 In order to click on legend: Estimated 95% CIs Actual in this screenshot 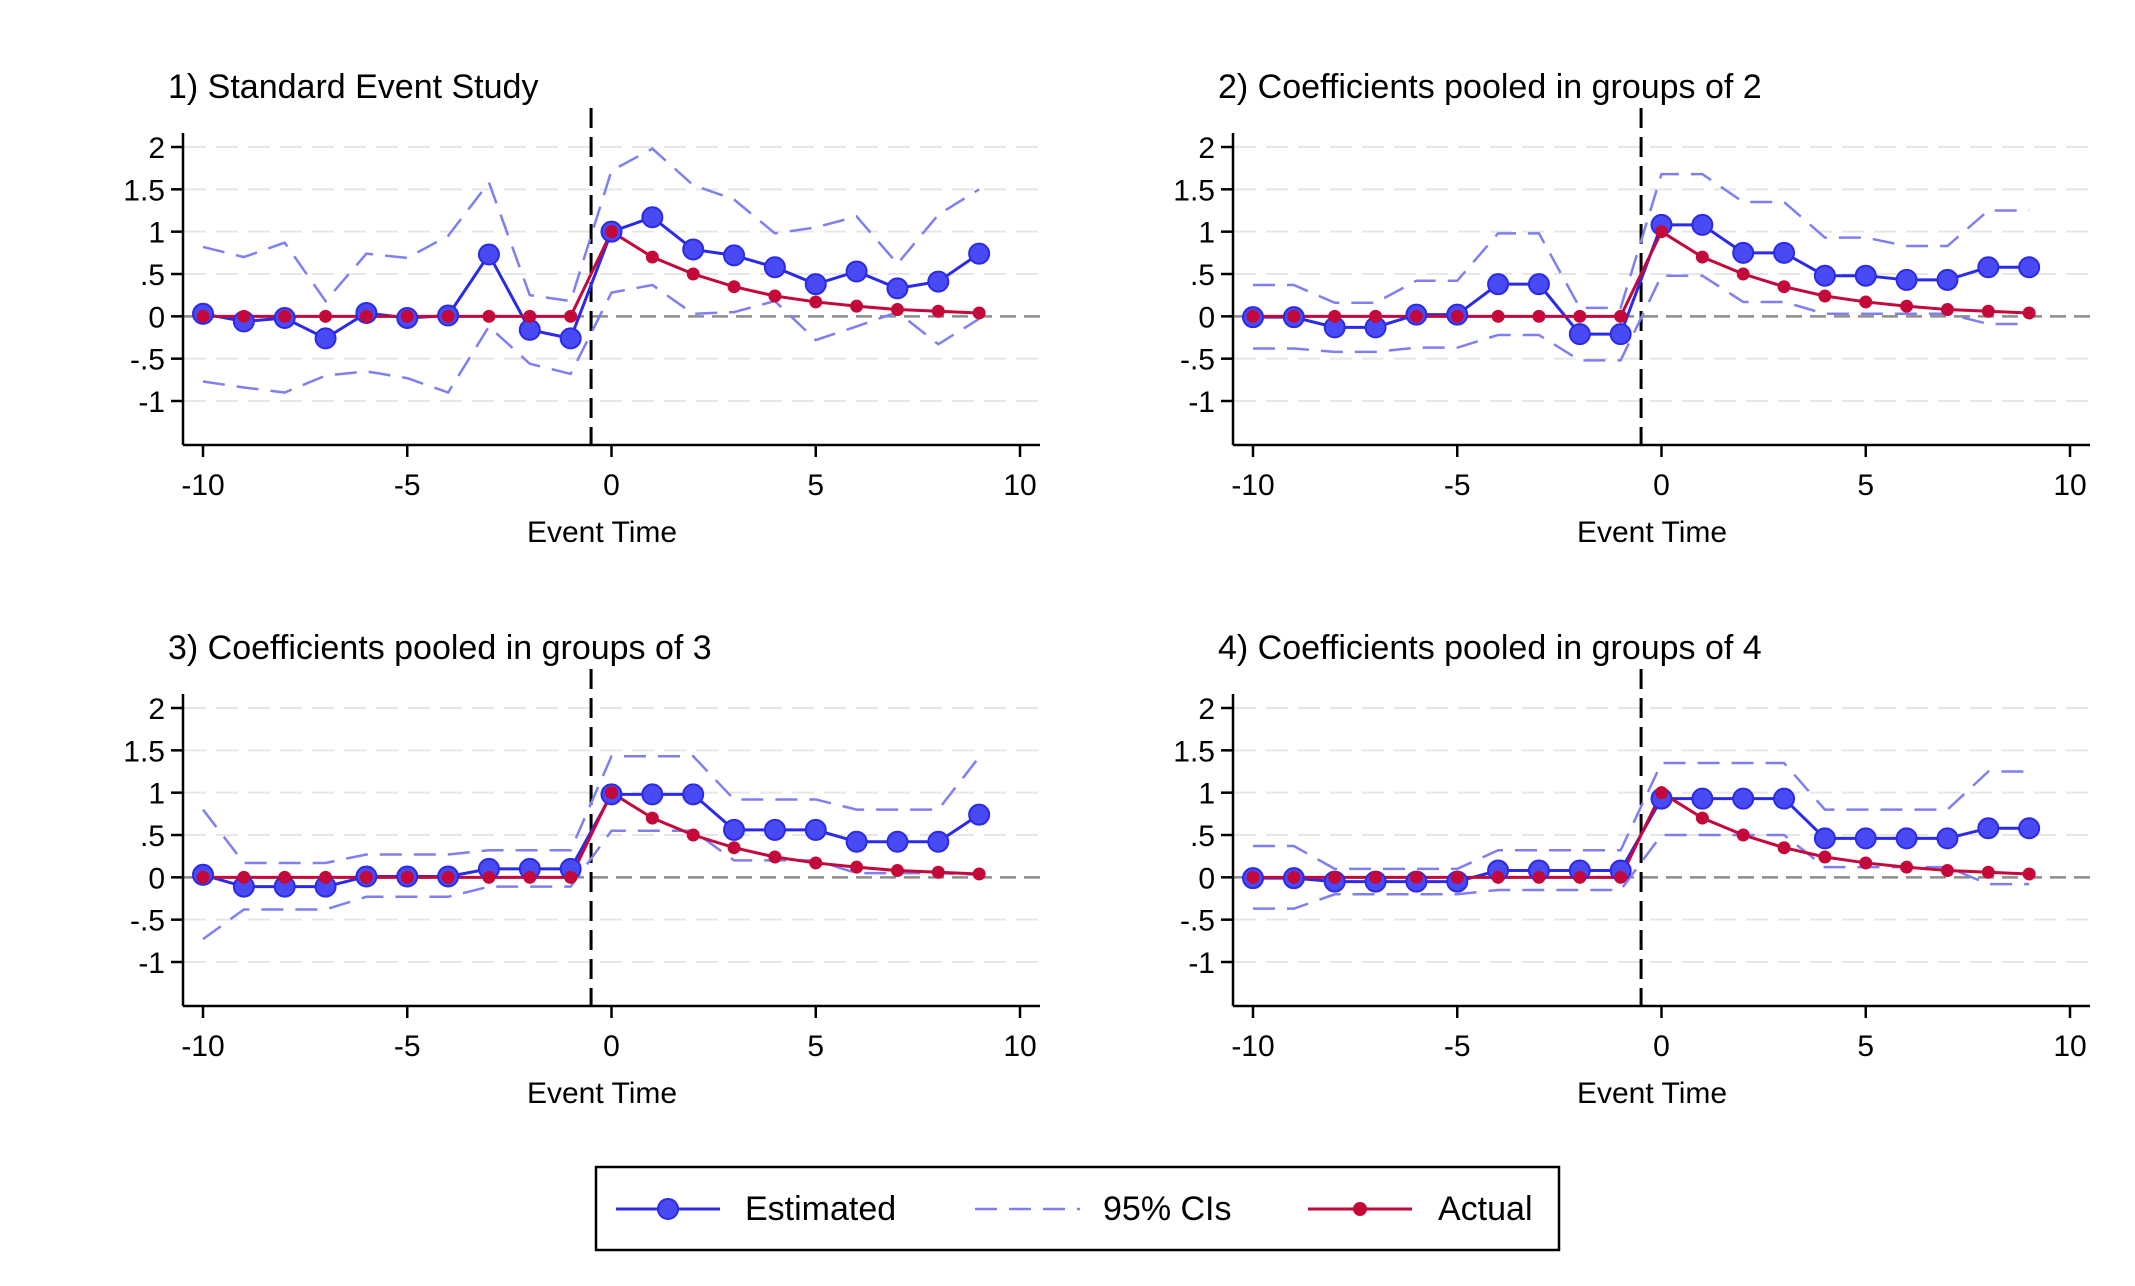, I will do `click(1077, 1208)`.